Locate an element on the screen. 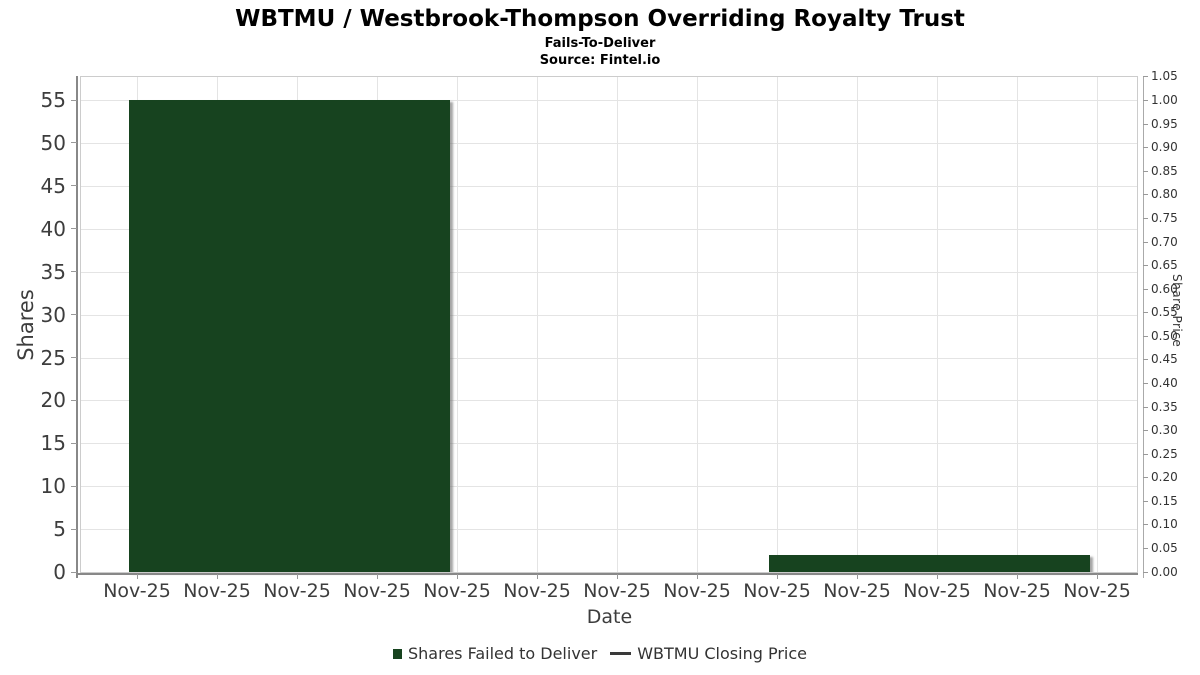 This screenshot has height=675, width=1200. y-right-tick-label: 0.75 is located at coordinates (1164, 217).